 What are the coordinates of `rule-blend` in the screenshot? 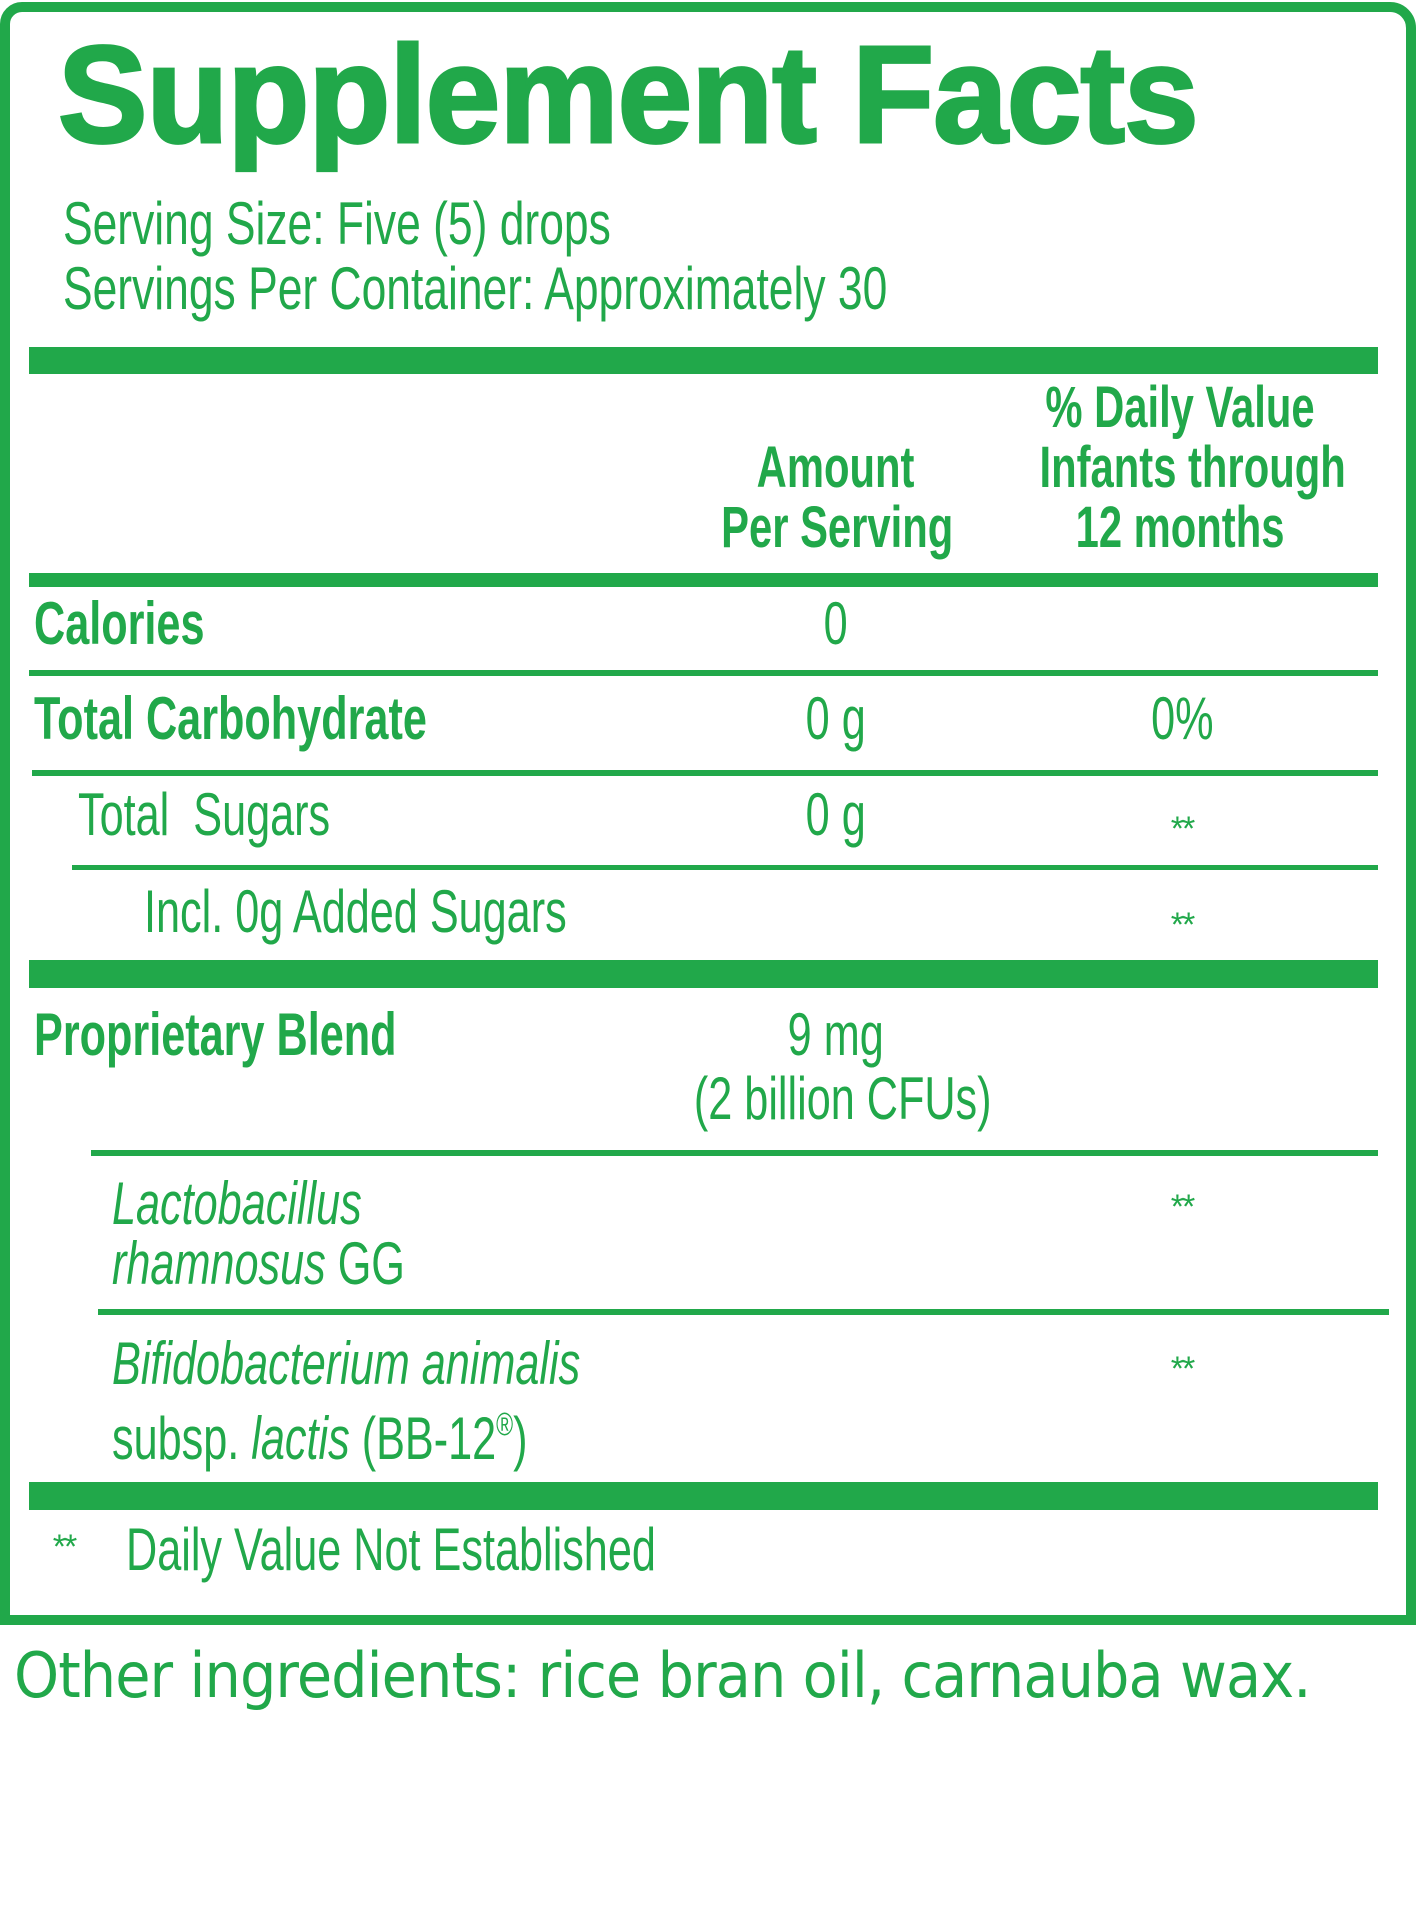 It's located at (734, 1153).